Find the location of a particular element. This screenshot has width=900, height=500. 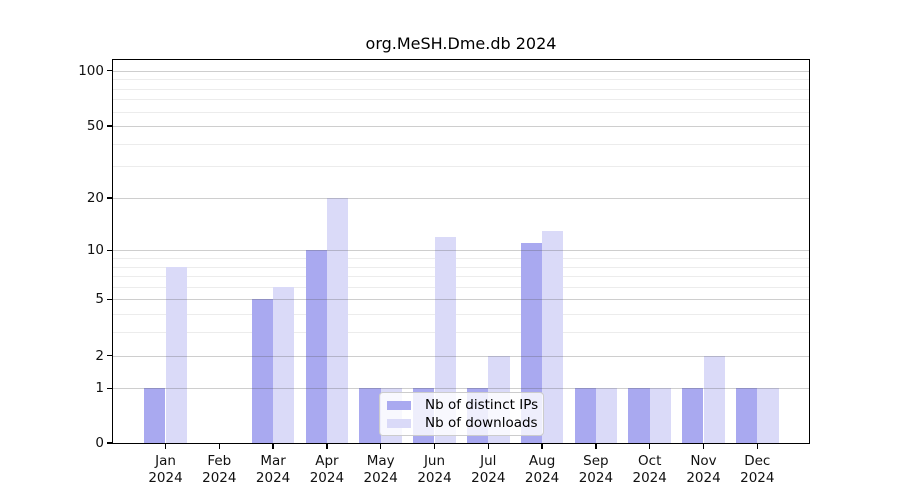

x-tick-month: Oct is located at coordinates (650, 461).